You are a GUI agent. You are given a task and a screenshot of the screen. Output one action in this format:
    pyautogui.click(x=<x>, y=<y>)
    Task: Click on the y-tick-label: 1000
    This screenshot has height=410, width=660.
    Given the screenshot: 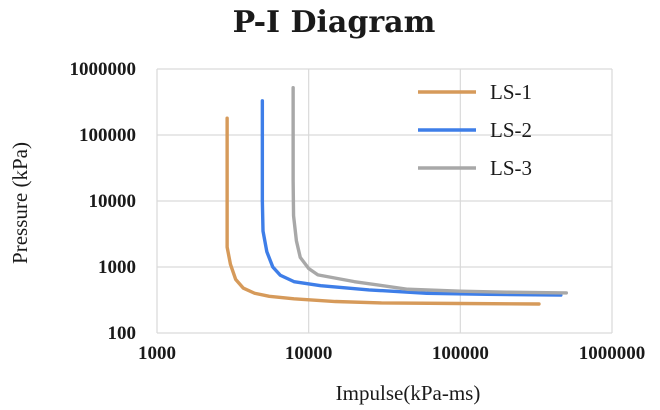 What is the action you would take?
    pyautogui.click(x=117, y=267)
    